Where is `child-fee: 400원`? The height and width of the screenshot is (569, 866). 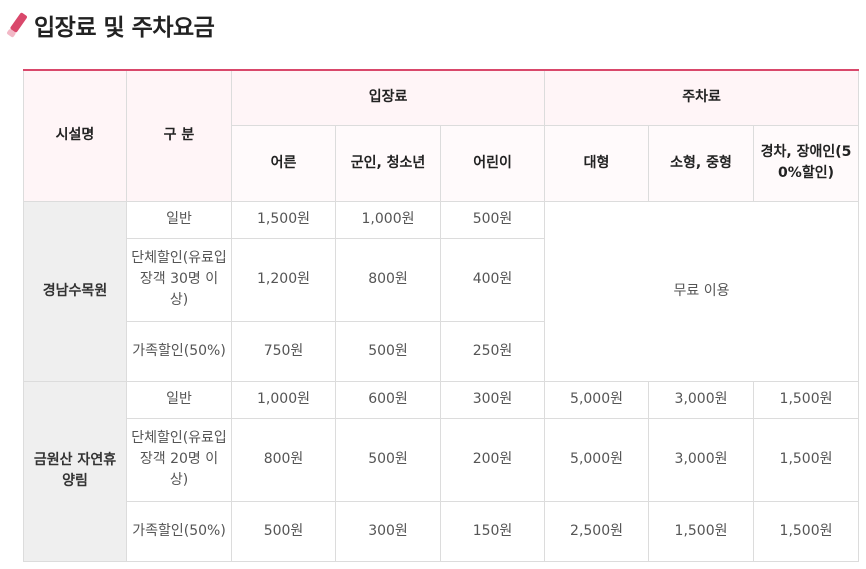 child-fee: 400원 is located at coordinates (492, 279).